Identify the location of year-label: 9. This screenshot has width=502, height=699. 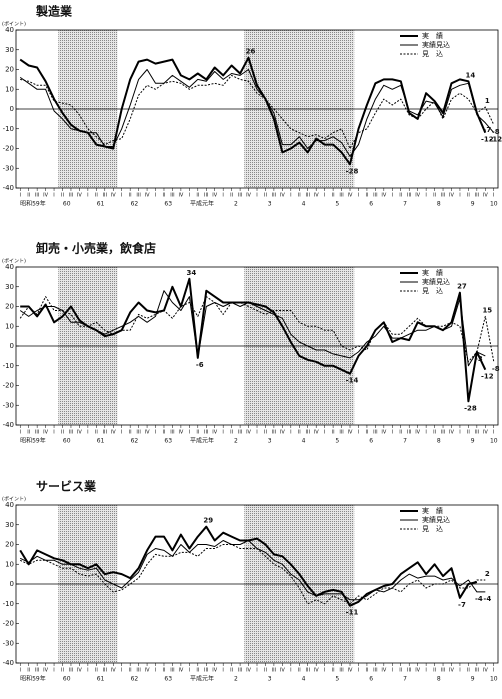
(473, 679).